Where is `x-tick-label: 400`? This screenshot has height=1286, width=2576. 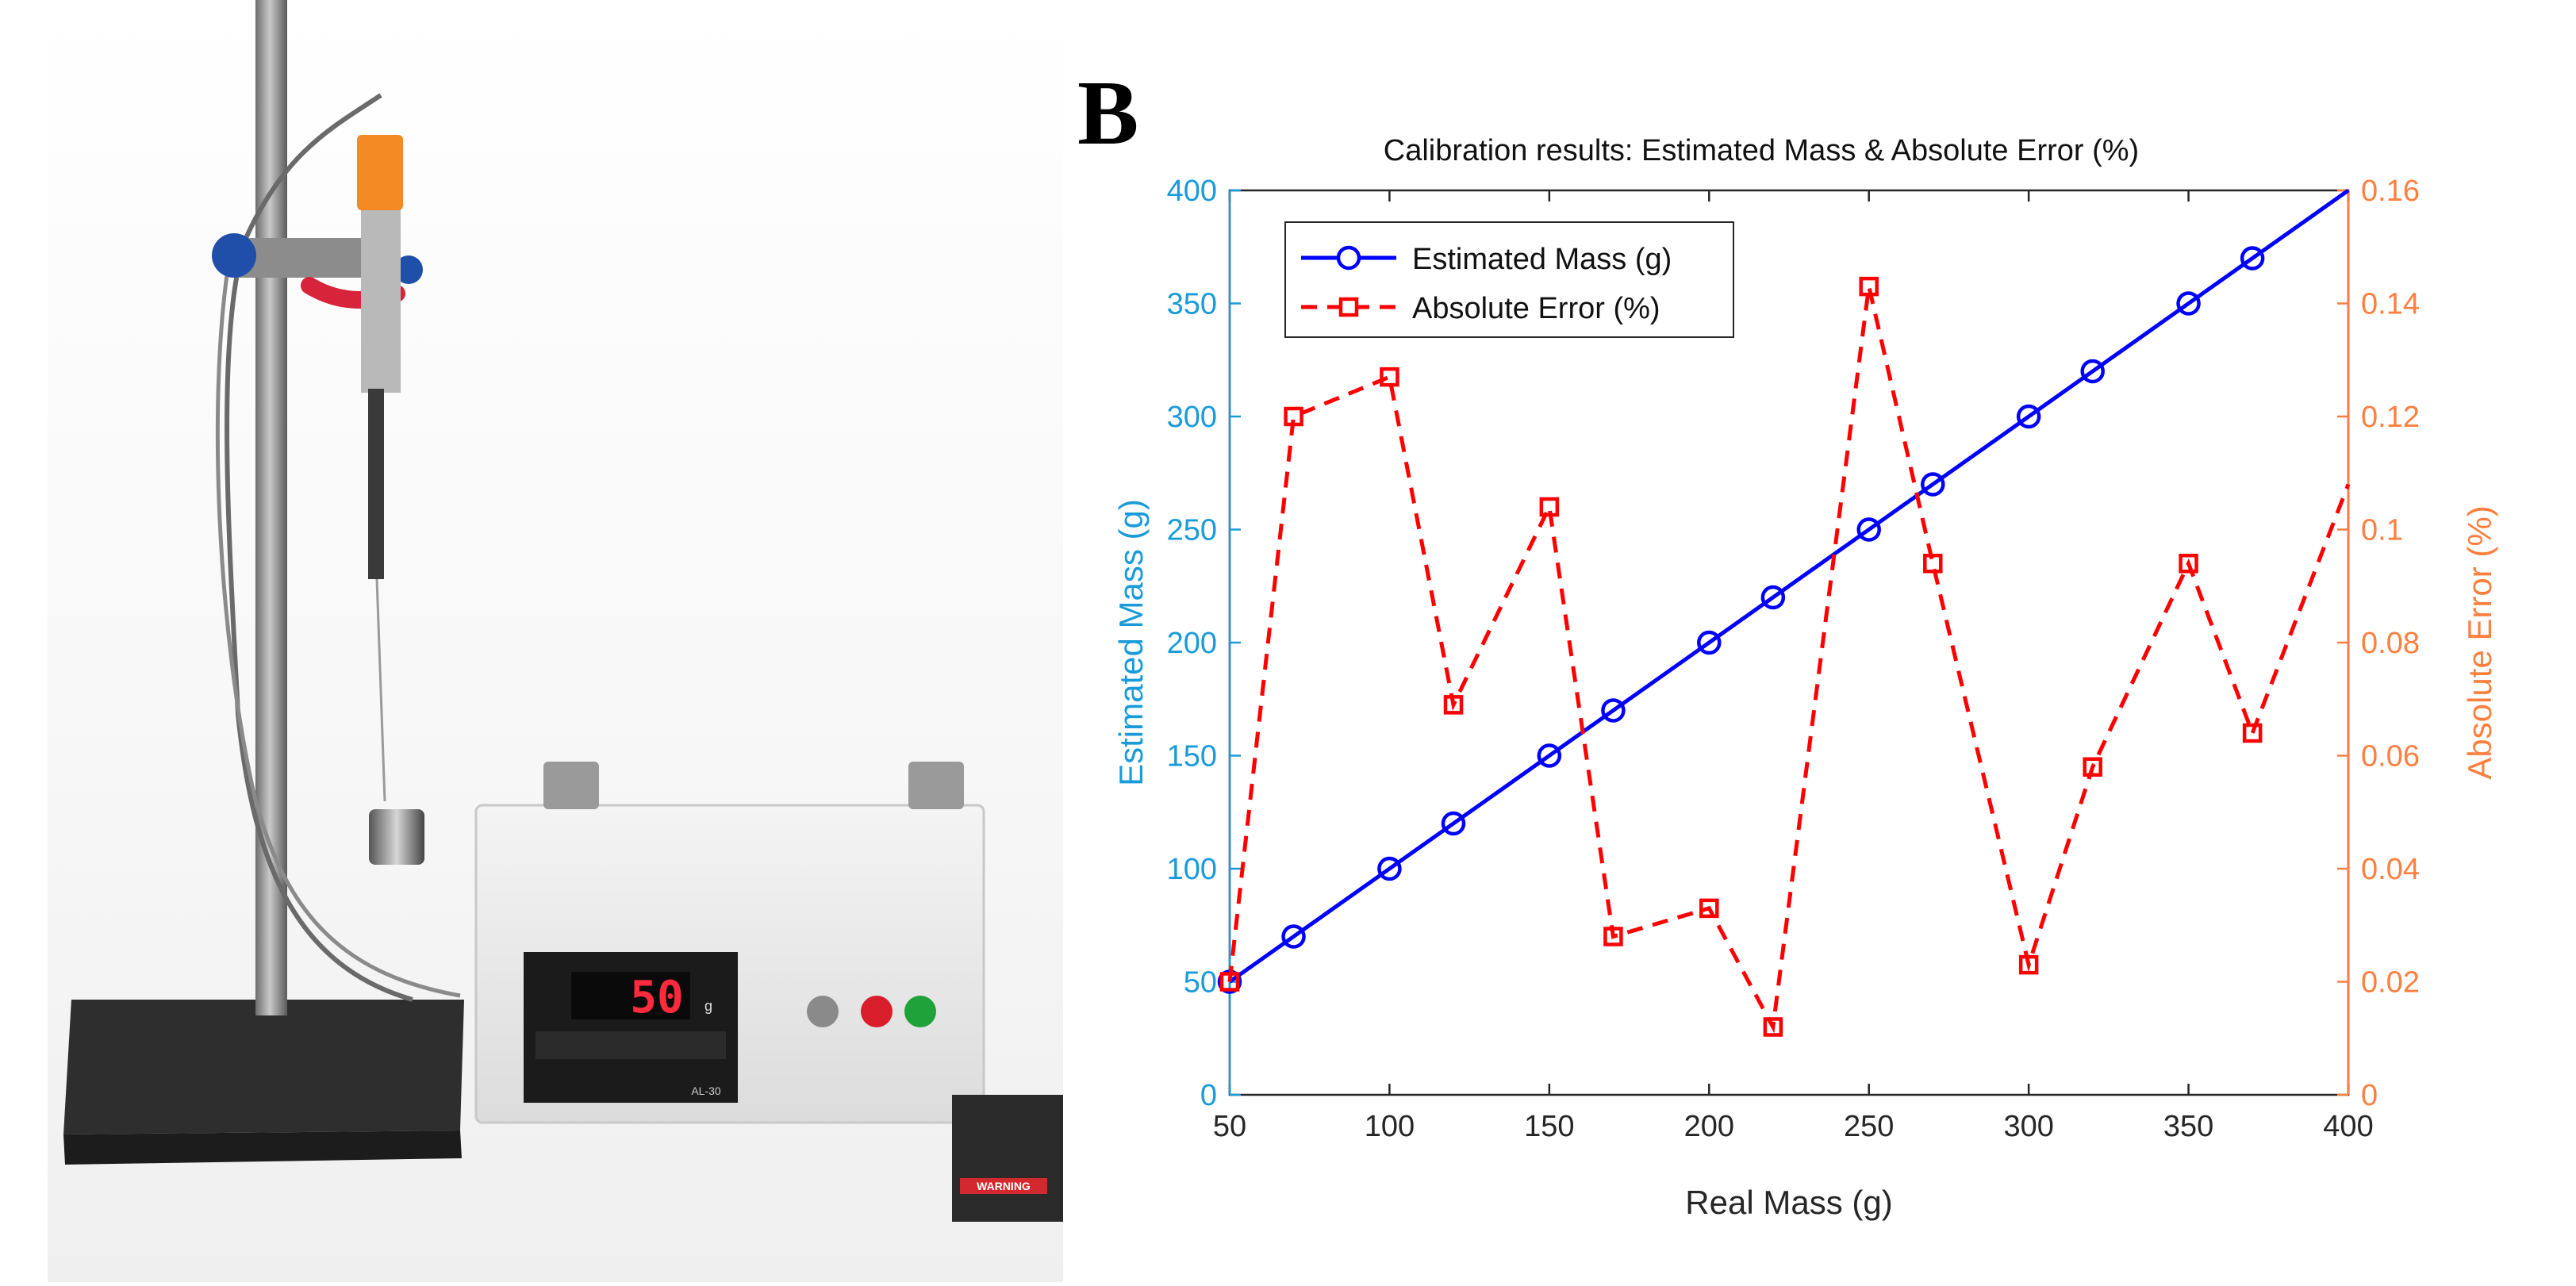
x-tick-label: 400 is located at coordinates (2348, 1126).